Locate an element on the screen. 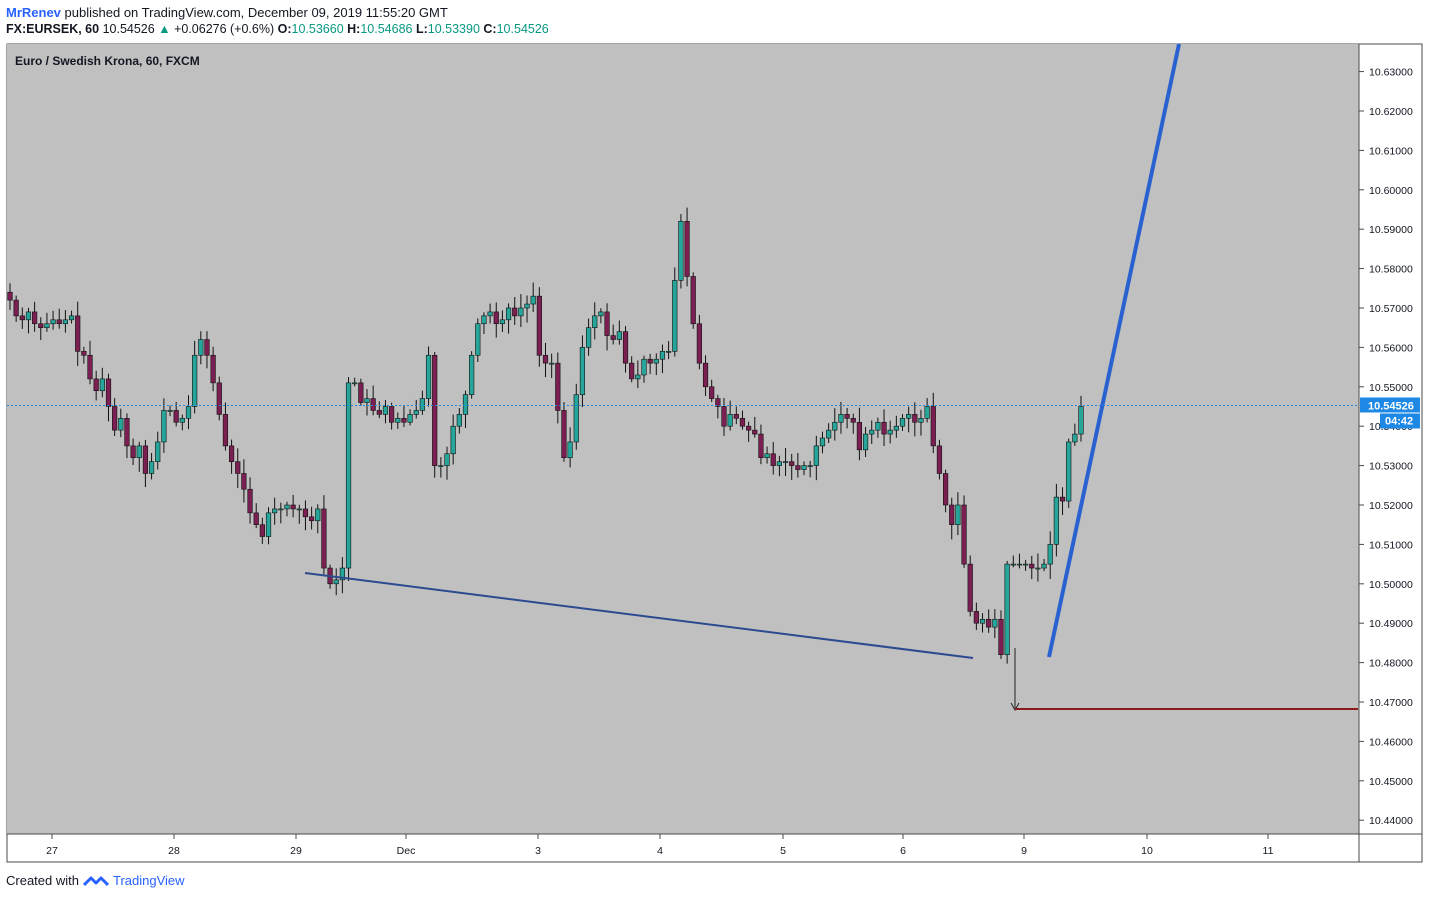 This screenshot has height=899, width=1429. time-tick-label: 5 is located at coordinates (783, 851).